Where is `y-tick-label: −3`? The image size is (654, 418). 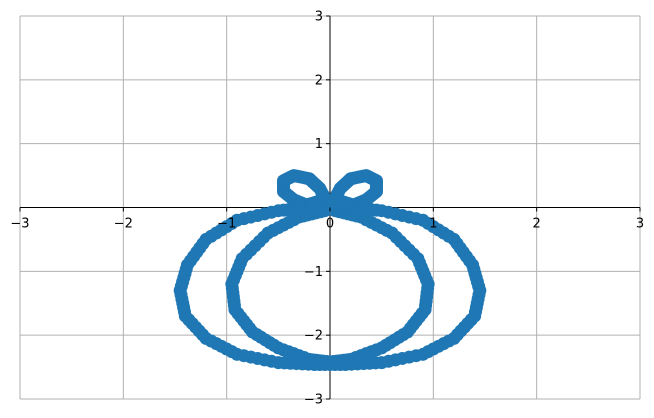
y-tick-label: −3 is located at coordinates (313, 400).